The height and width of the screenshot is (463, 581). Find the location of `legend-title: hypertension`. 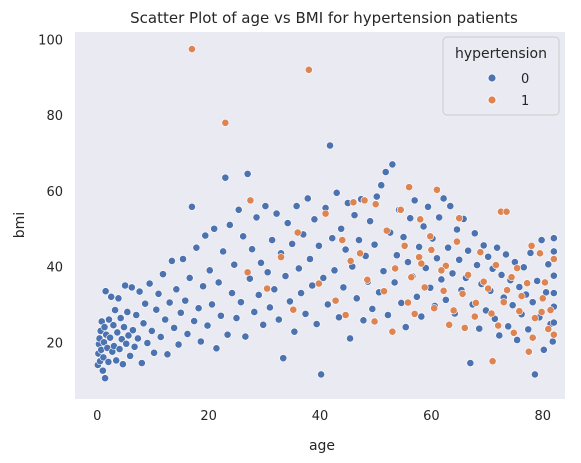

legend-title: hypertension is located at coordinates (501, 54).